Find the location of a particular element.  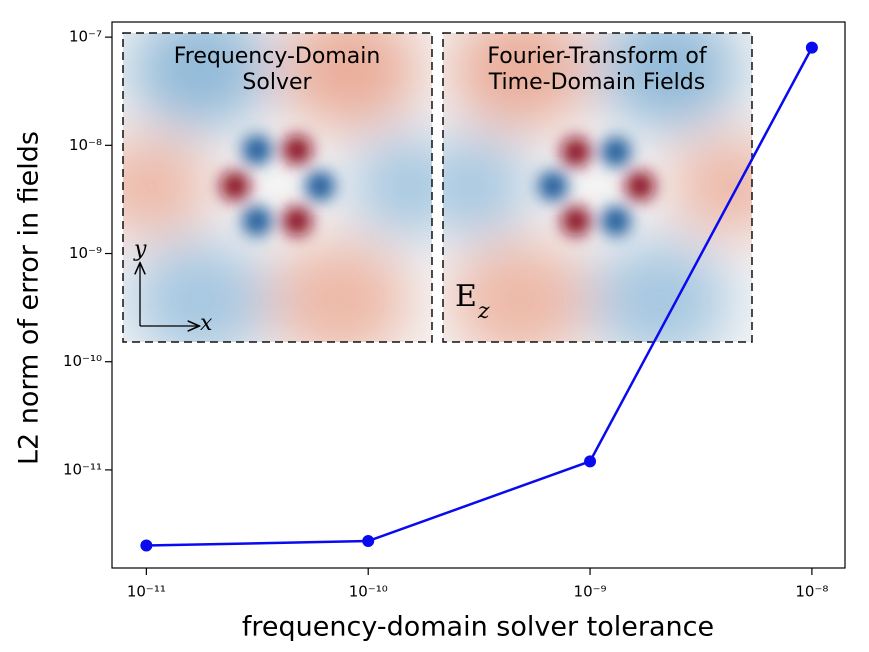

y-axis-label: L2 norm of error in fields is located at coordinates (29, 298).